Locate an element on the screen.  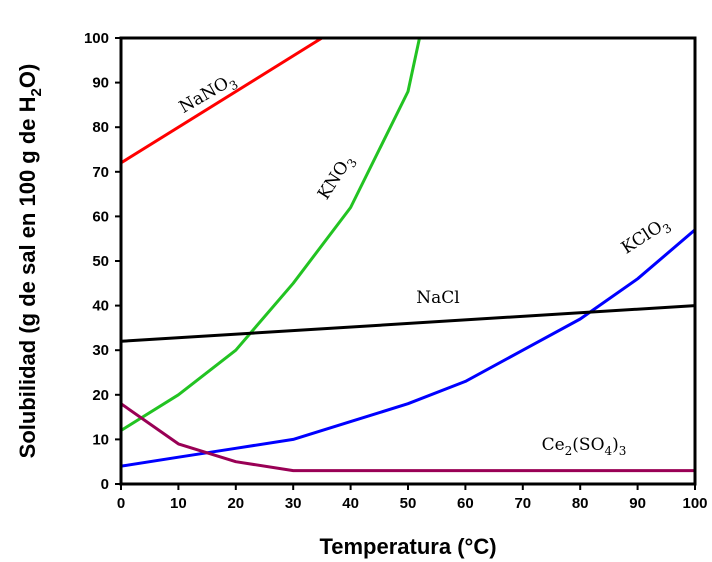
x-axis-title: Temperatura (°C) is located at coordinates (407, 546).